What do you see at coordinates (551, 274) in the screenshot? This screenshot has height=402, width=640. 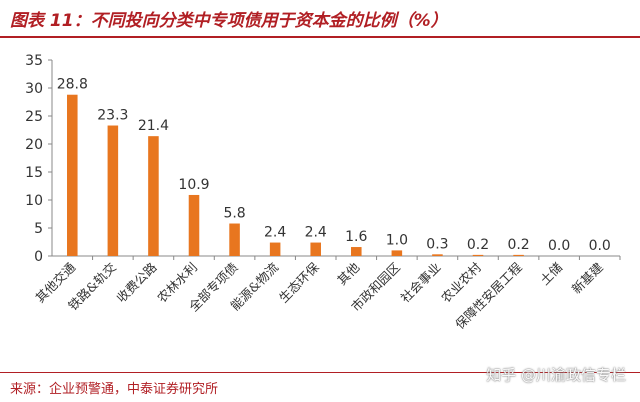 I see `category-label: 土储` at bounding box center [551, 274].